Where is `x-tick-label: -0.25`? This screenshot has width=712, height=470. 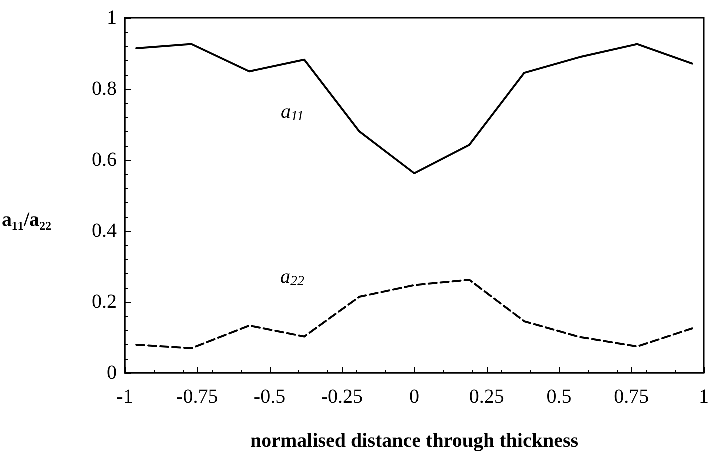 x-tick-label: -0.25 is located at coordinates (342, 397).